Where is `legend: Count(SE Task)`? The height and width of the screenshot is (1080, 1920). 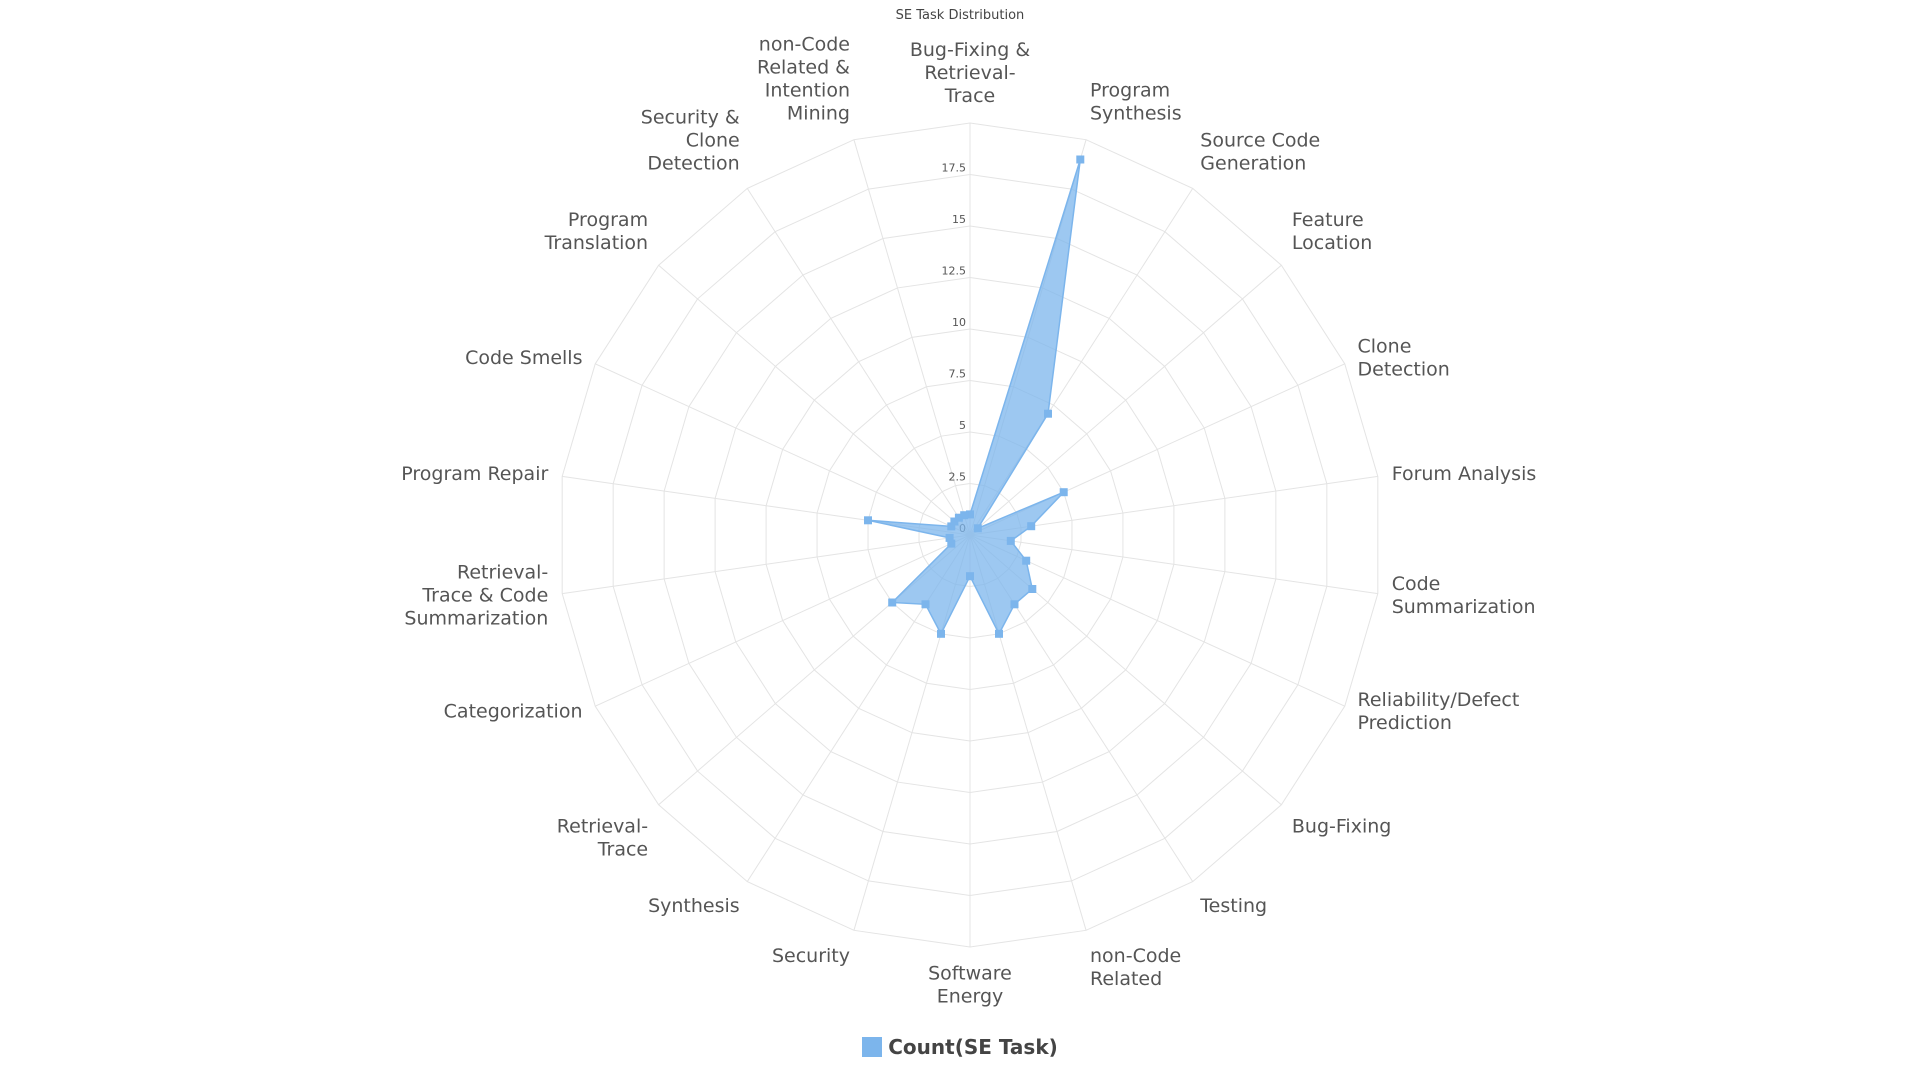 legend: Count(SE Task) is located at coordinates (960, 1047).